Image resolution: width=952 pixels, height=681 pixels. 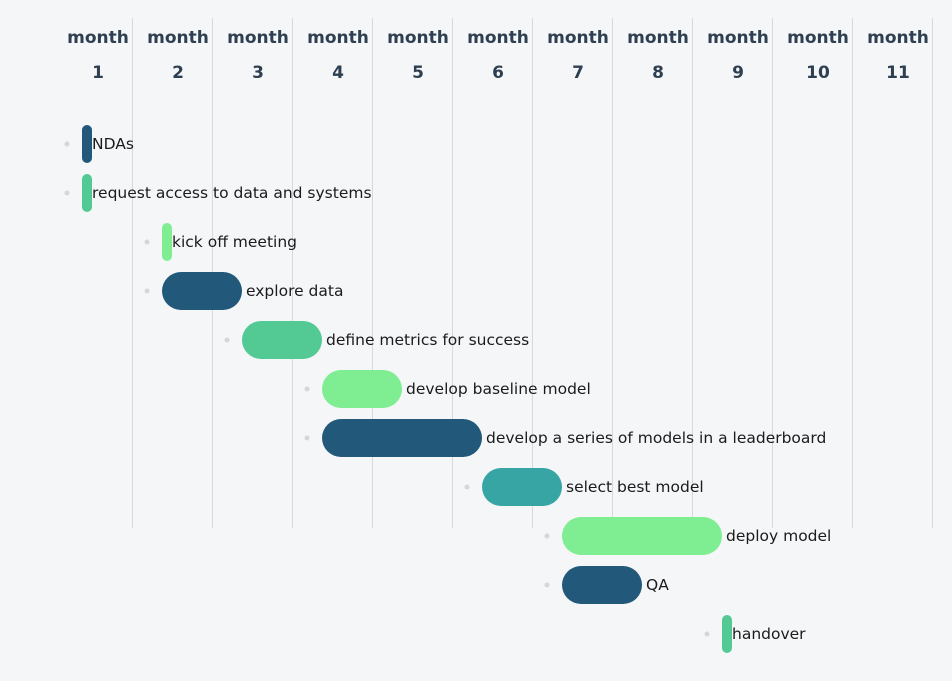 I want to click on task-label: handover, so click(x=769, y=634).